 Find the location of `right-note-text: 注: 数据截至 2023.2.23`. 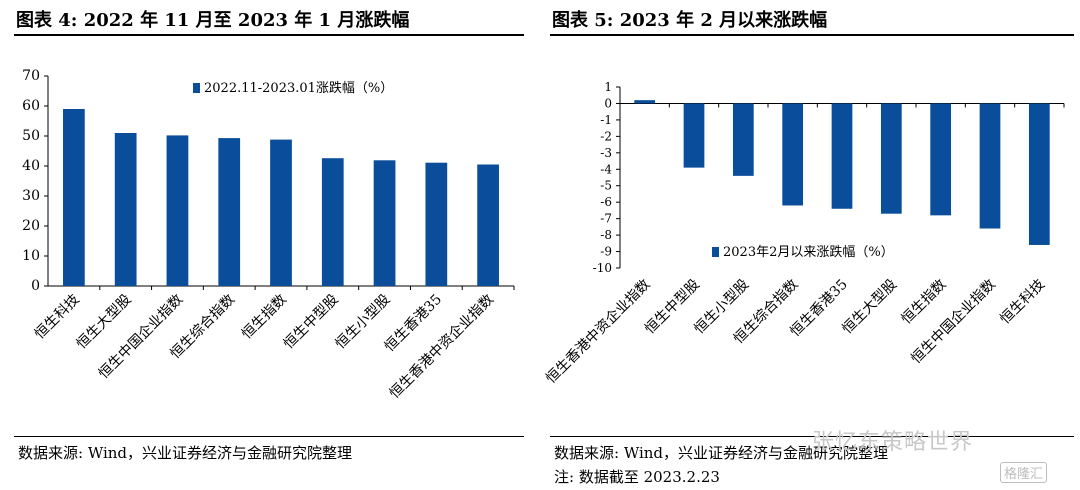

right-note-text: 注: 数据截至 2023.2.23 is located at coordinates (637, 477).